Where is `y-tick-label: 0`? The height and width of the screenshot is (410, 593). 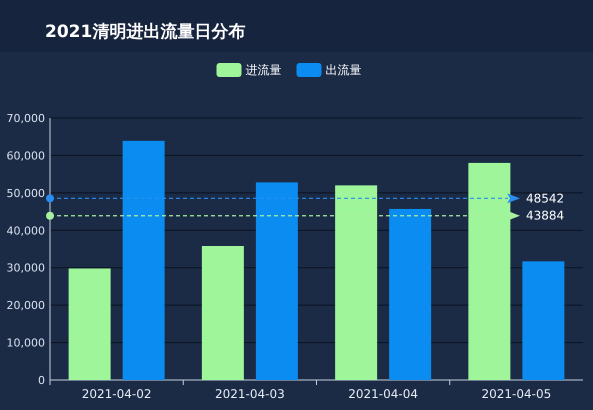
y-tick-label: 0 is located at coordinates (41, 380).